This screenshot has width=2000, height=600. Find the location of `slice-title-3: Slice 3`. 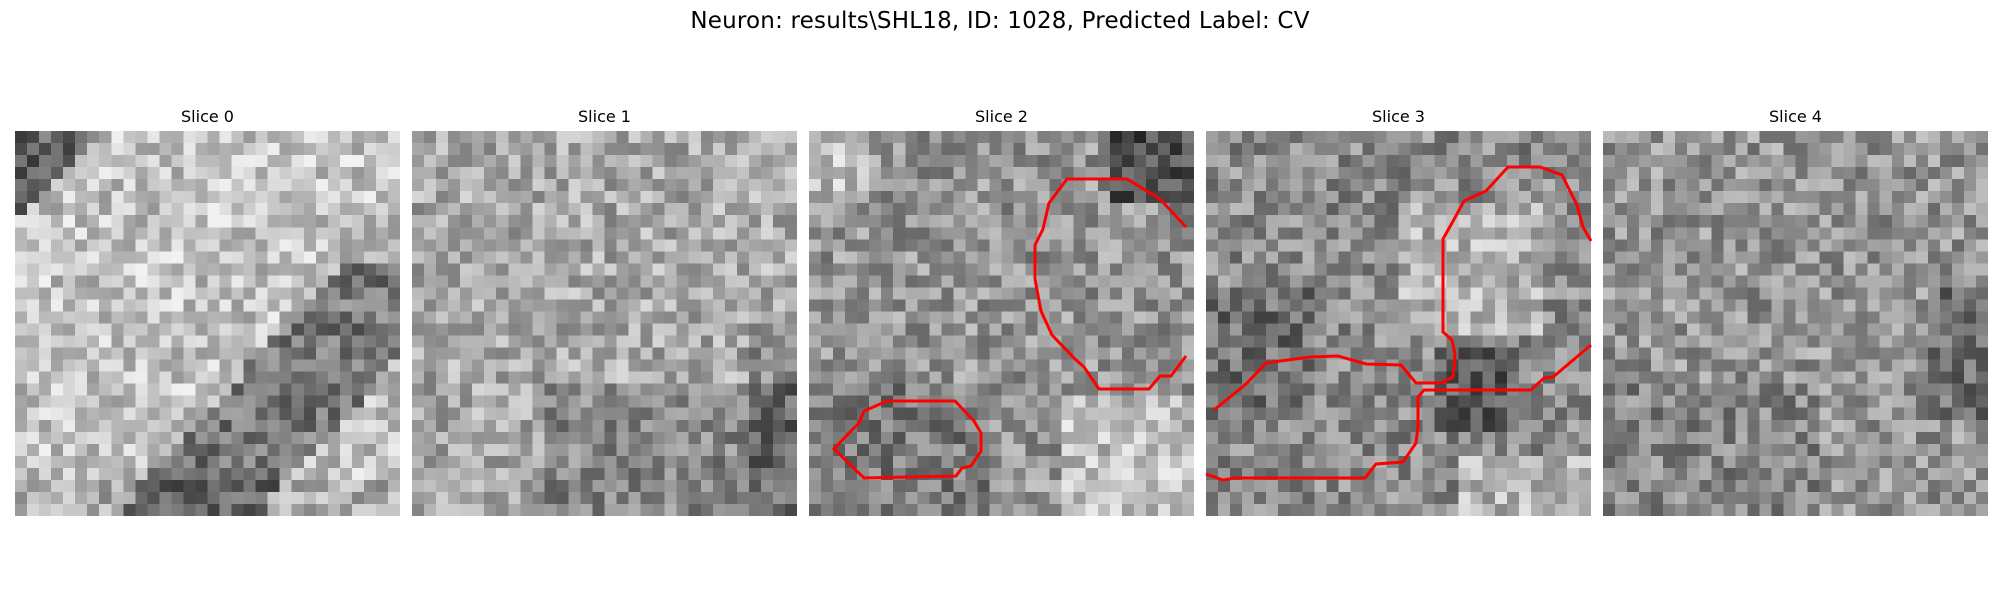

slice-title-3: Slice 3 is located at coordinates (1398, 116).